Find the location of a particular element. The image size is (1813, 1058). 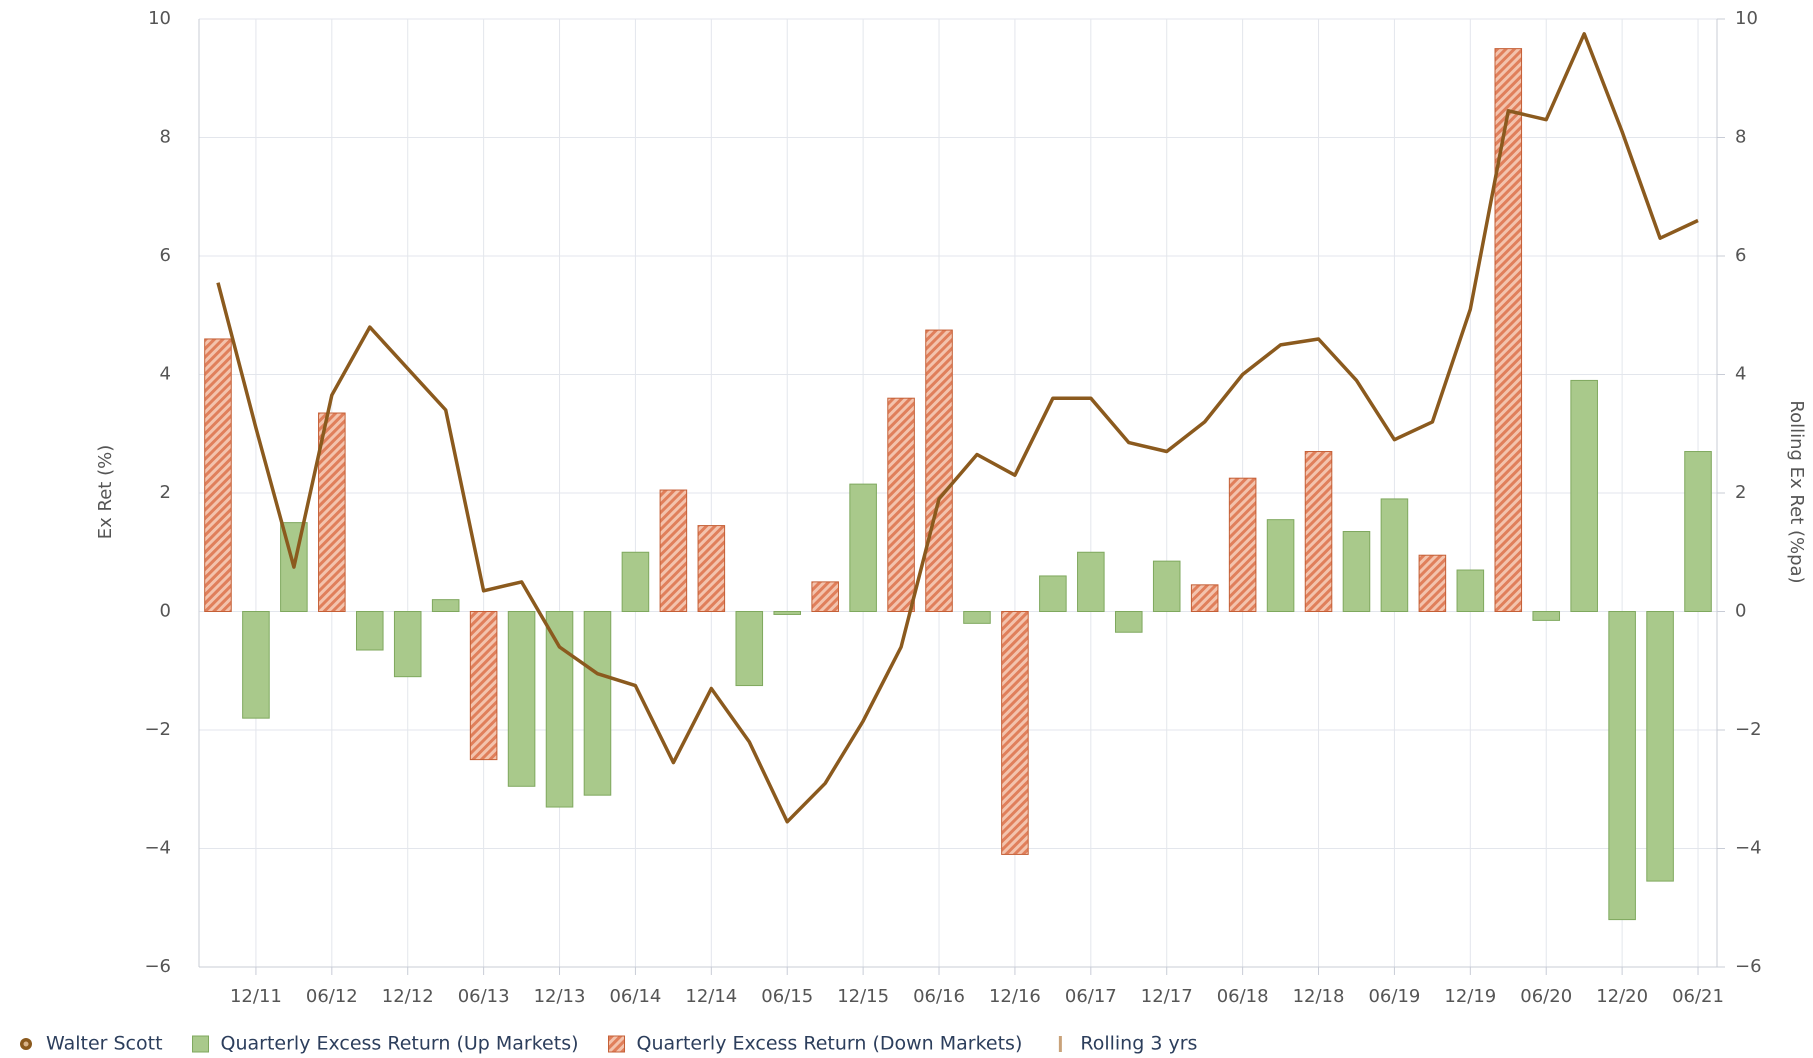

y-tick-label: 6 is located at coordinates (165, 255).